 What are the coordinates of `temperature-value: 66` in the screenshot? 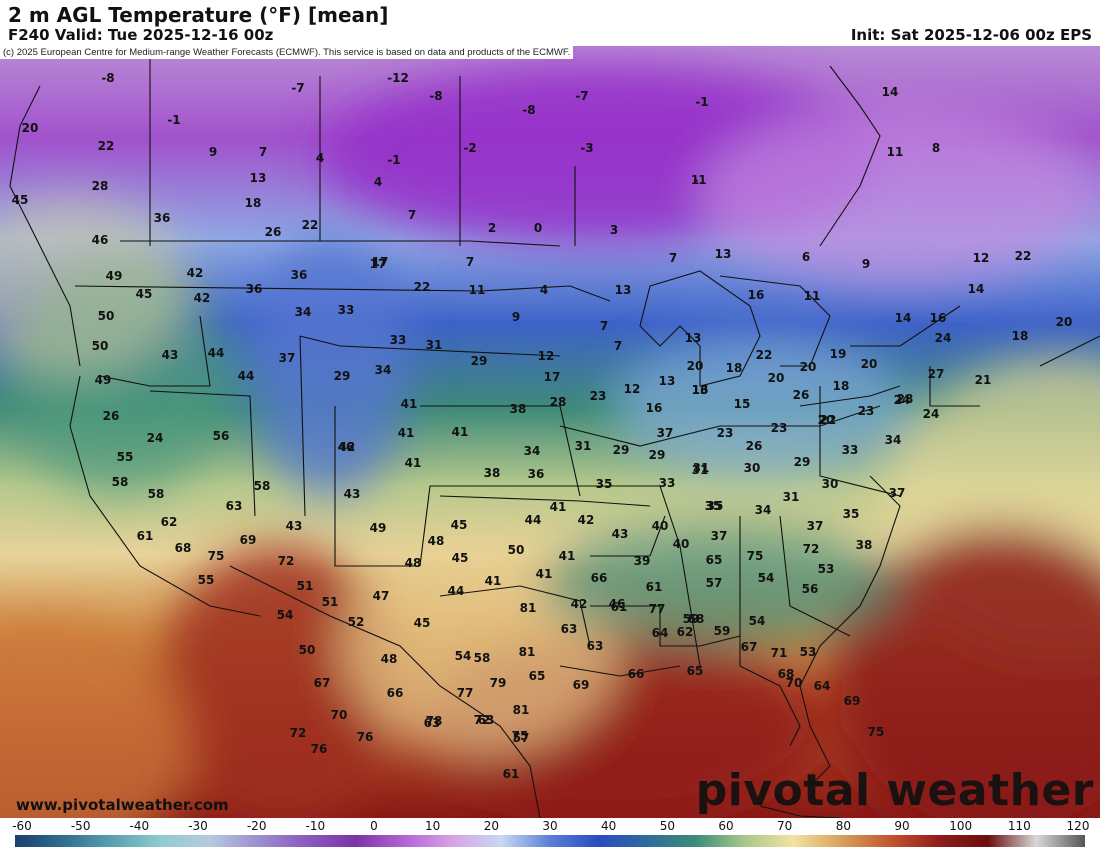 It's located at (636, 674).